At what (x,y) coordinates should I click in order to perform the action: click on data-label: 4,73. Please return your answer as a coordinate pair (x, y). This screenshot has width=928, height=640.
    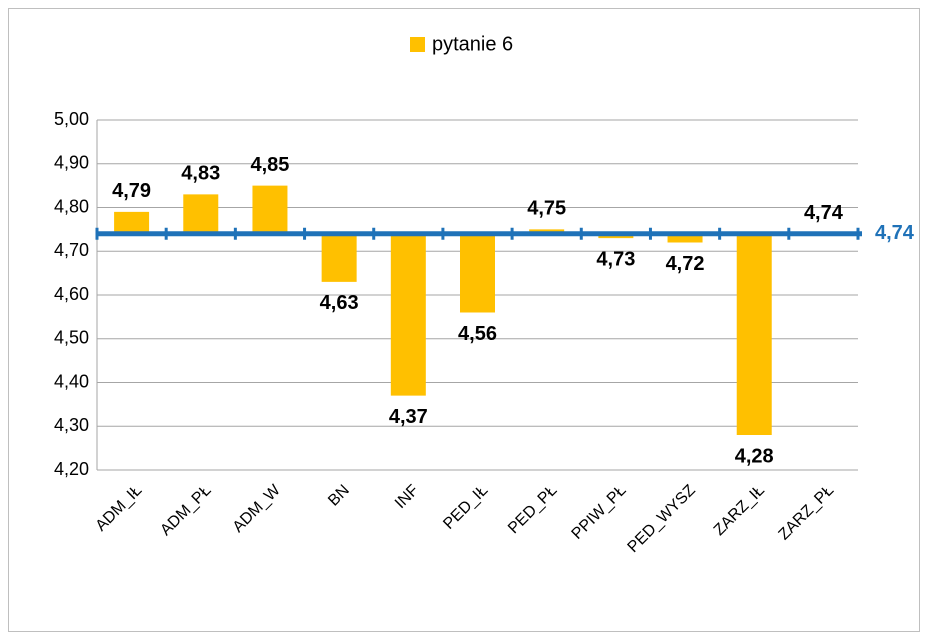
    Looking at the image, I should click on (615, 259).